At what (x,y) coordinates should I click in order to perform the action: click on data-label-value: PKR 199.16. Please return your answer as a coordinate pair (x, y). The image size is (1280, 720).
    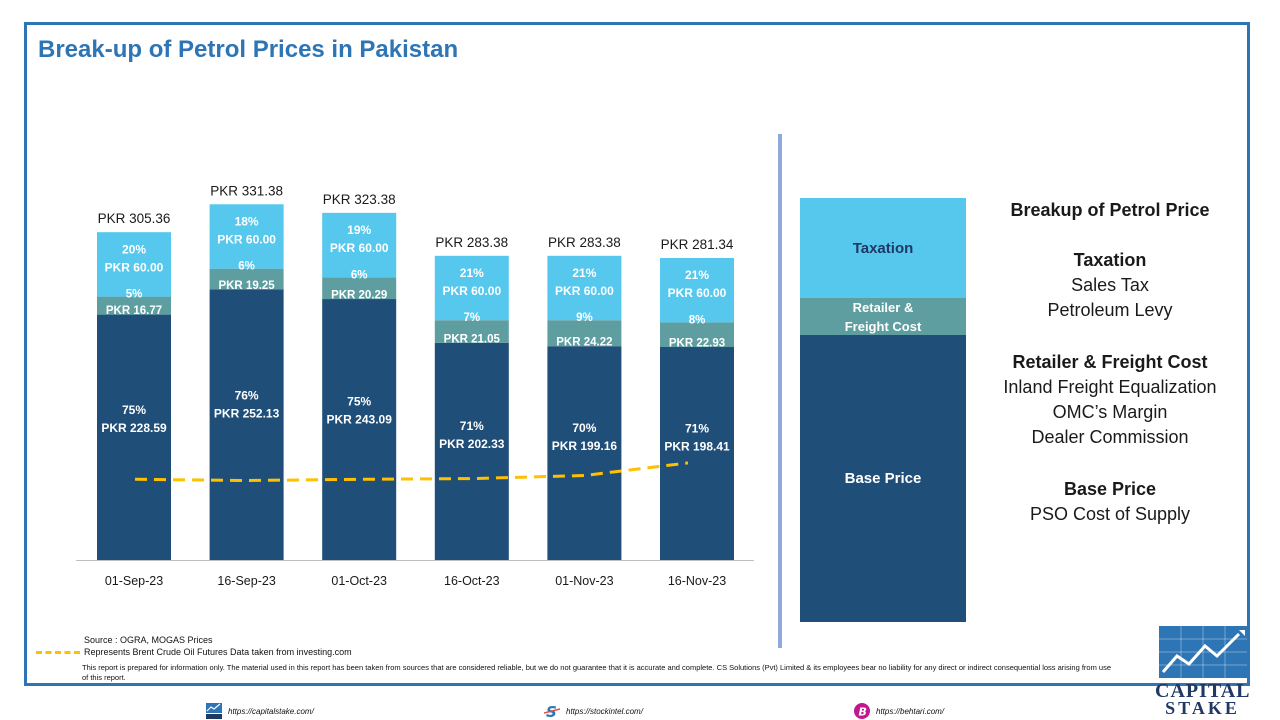
    Looking at the image, I should click on (585, 446).